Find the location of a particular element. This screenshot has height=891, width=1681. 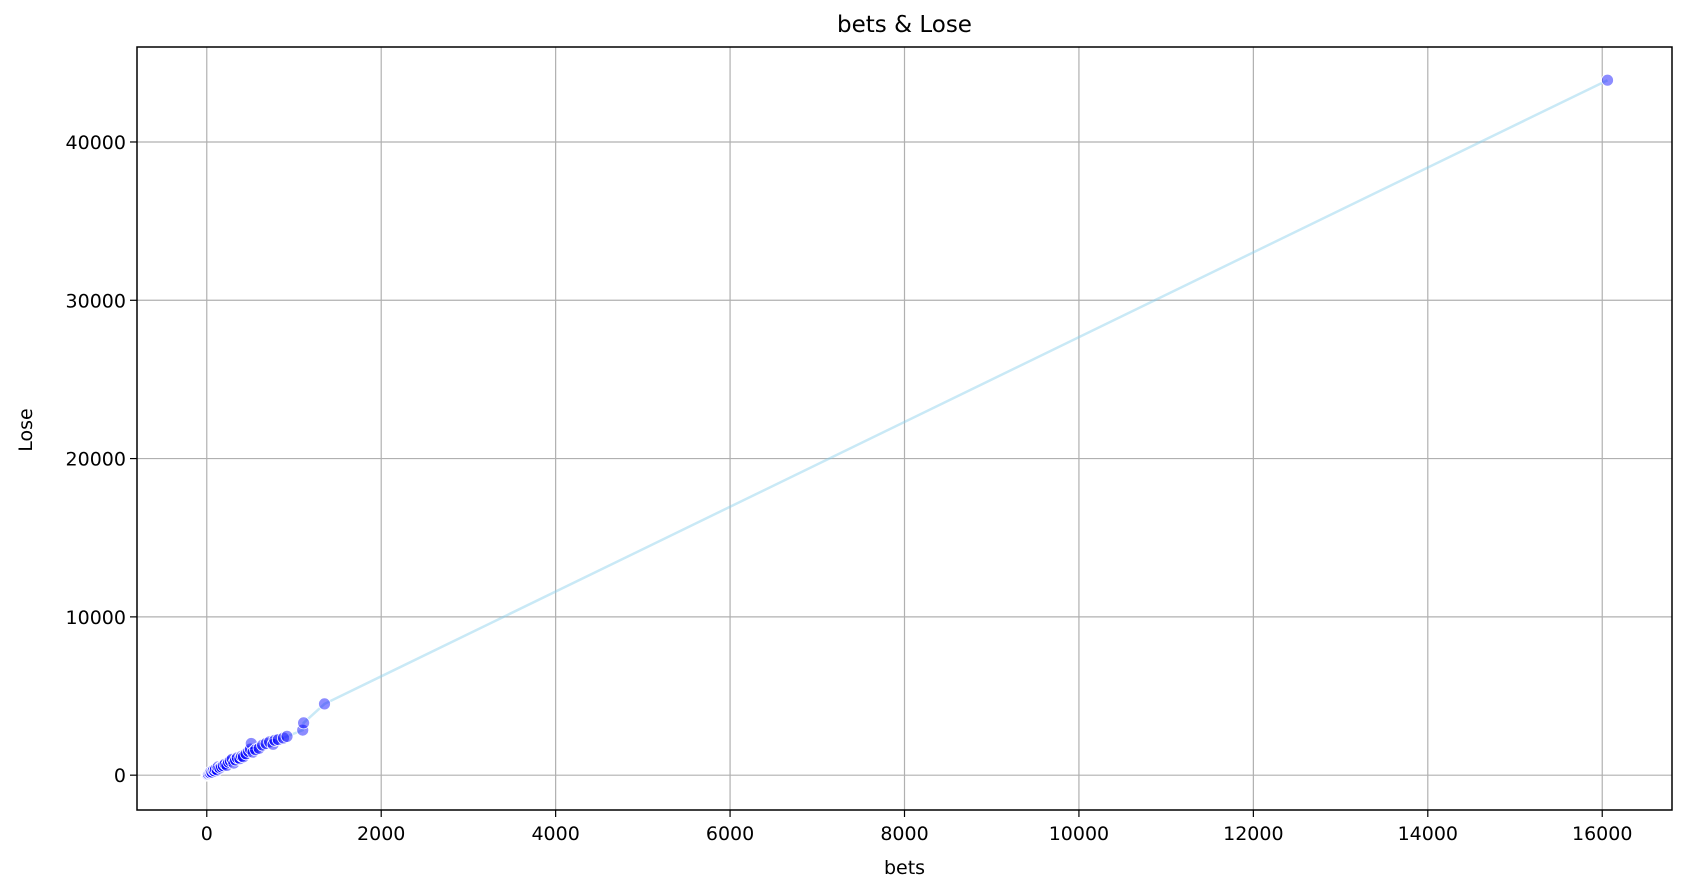

y-axis-title: Lose is located at coordinates (26, 429).